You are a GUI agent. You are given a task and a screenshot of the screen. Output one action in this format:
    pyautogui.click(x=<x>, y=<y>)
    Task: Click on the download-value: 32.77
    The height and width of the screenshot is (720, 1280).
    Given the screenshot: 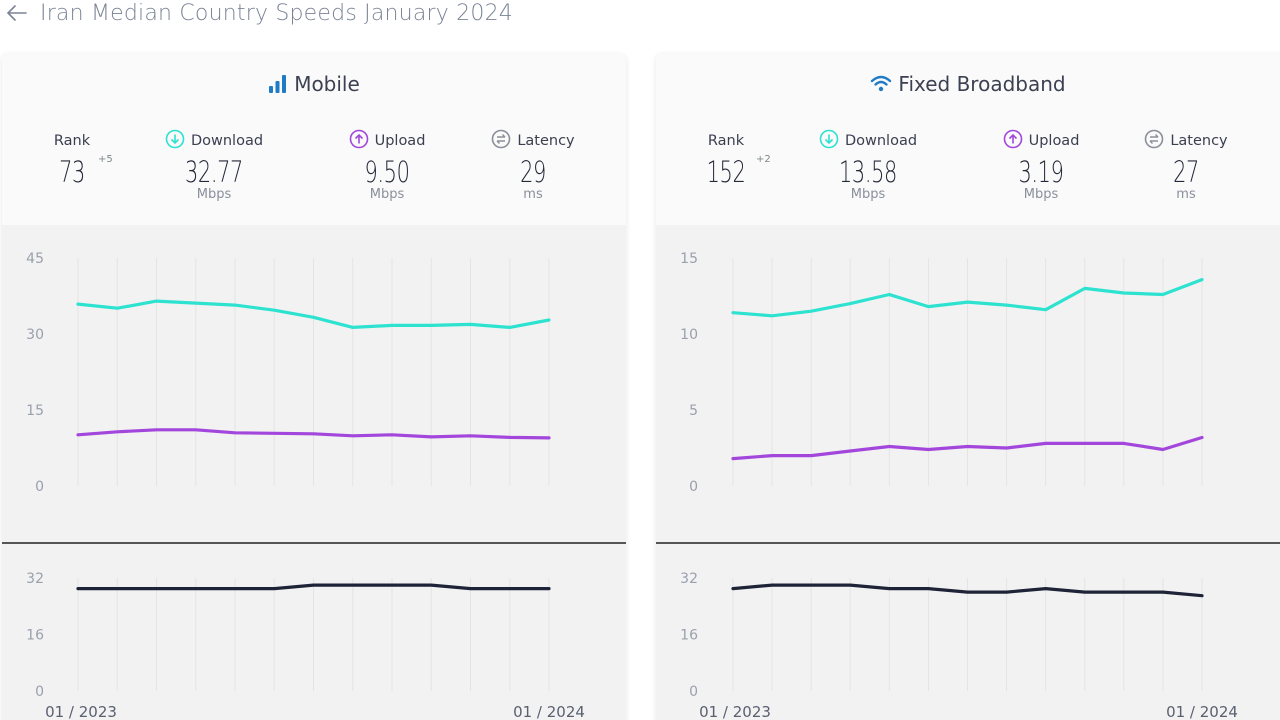 What is the action you would take?
    pyautogui.click(x=214, y=172)
    